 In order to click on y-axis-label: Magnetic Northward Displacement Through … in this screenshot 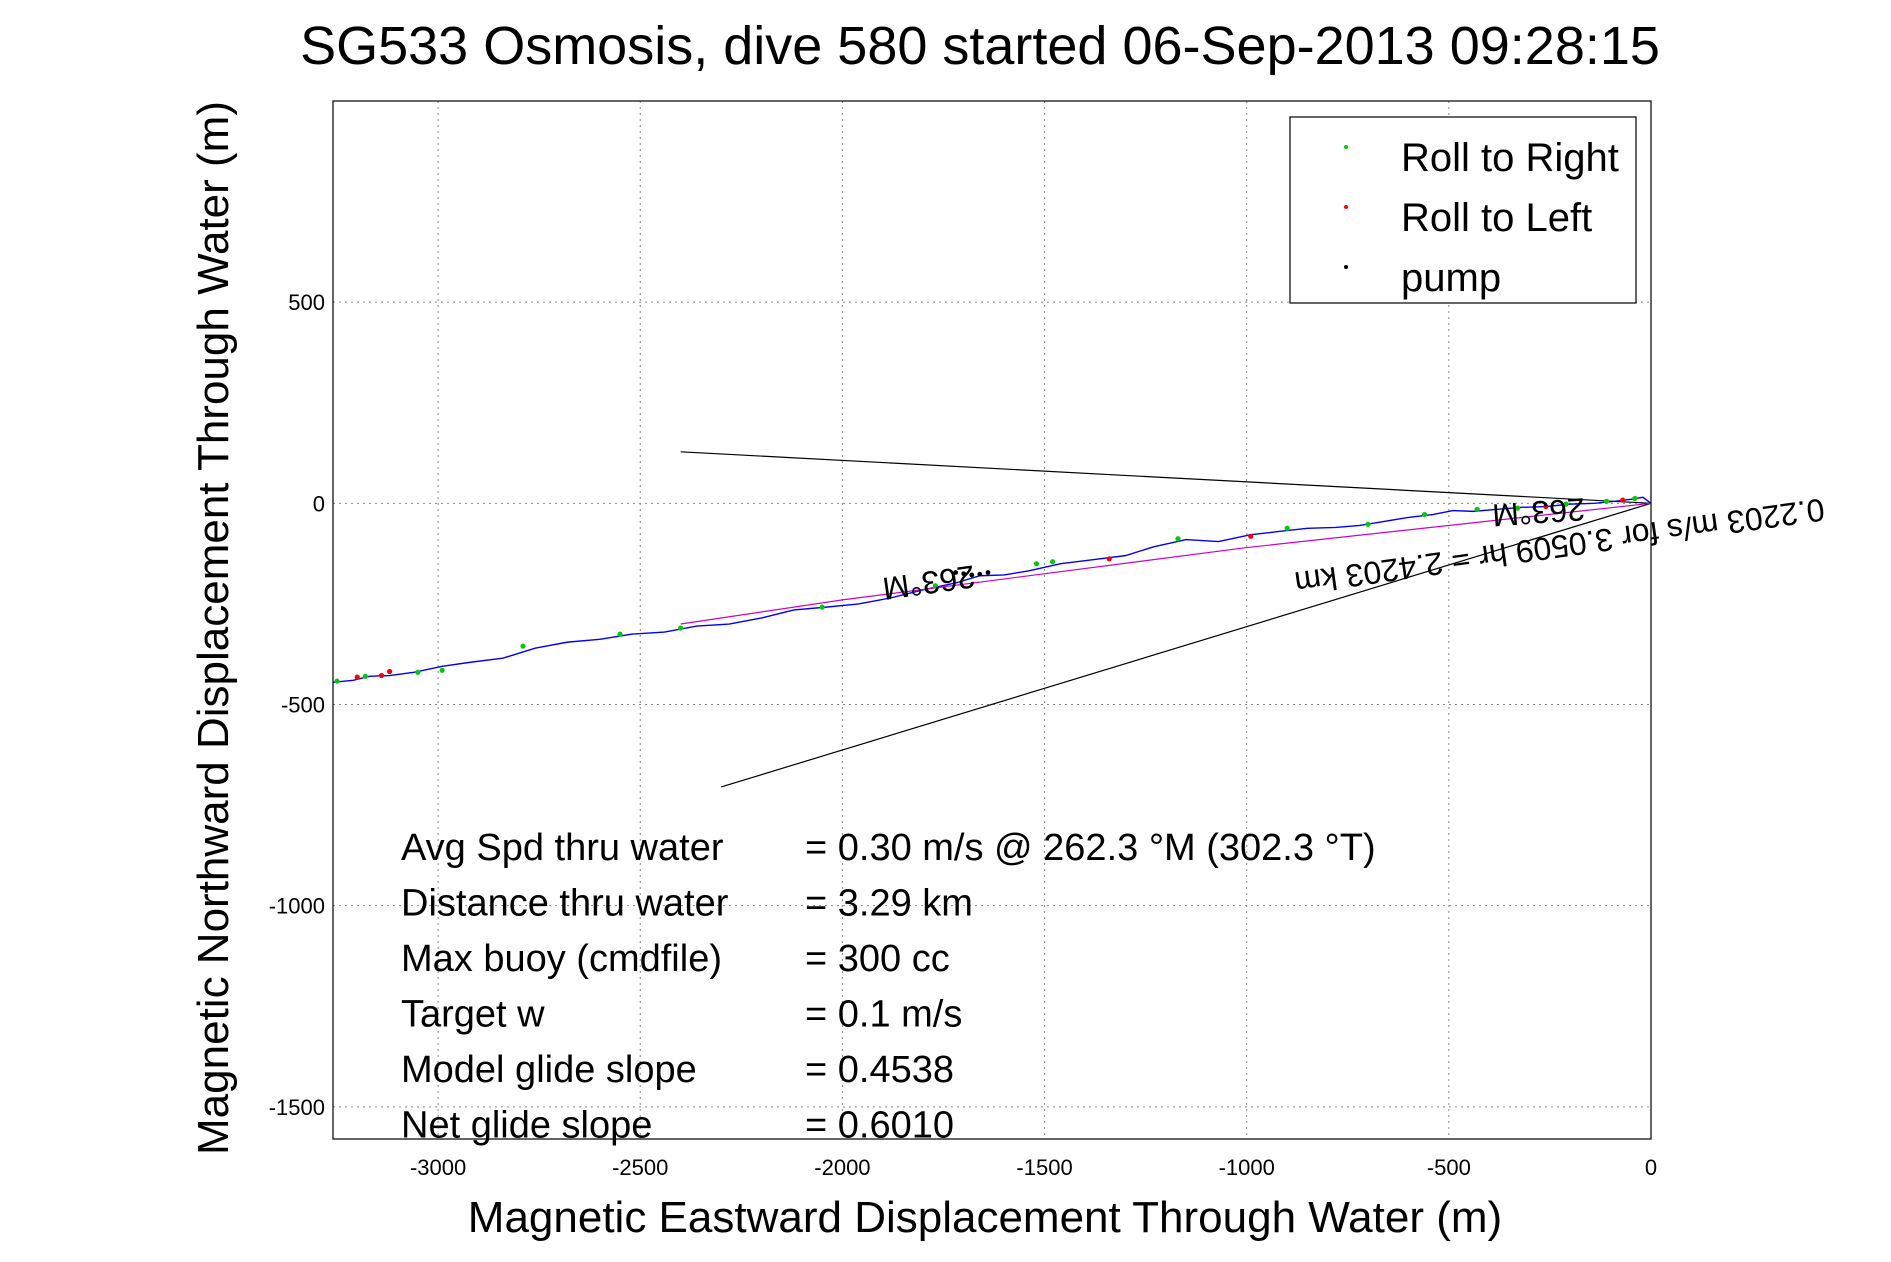, I will do `click(213, 628)`.